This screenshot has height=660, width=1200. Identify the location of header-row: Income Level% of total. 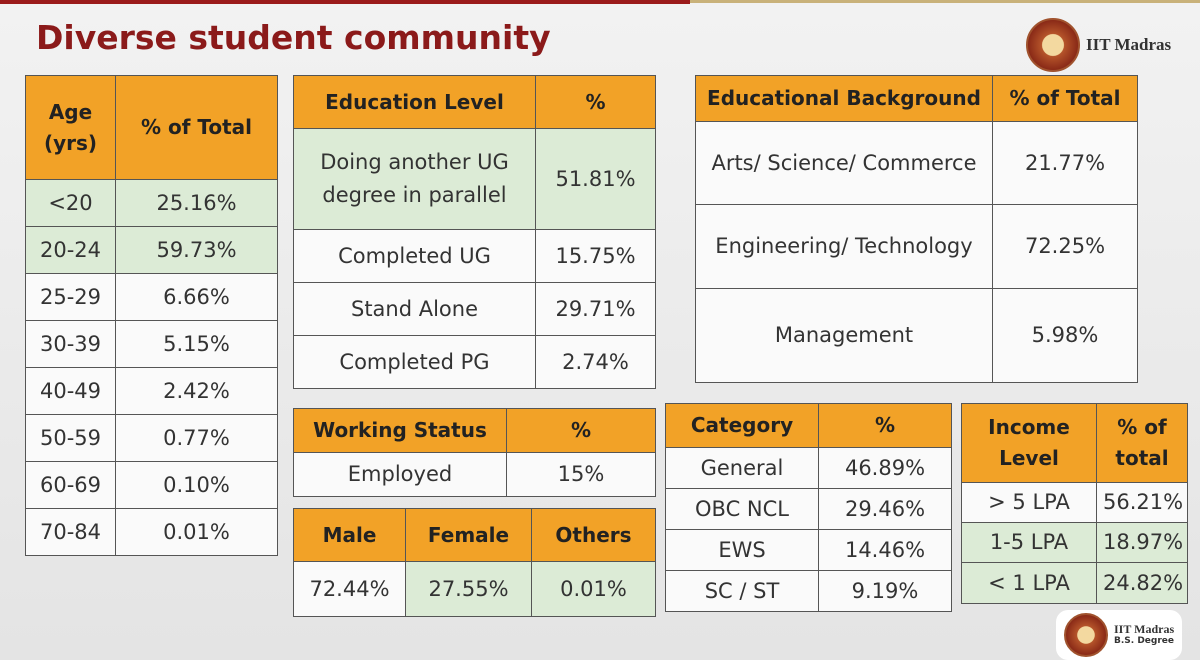
(1074, 443).